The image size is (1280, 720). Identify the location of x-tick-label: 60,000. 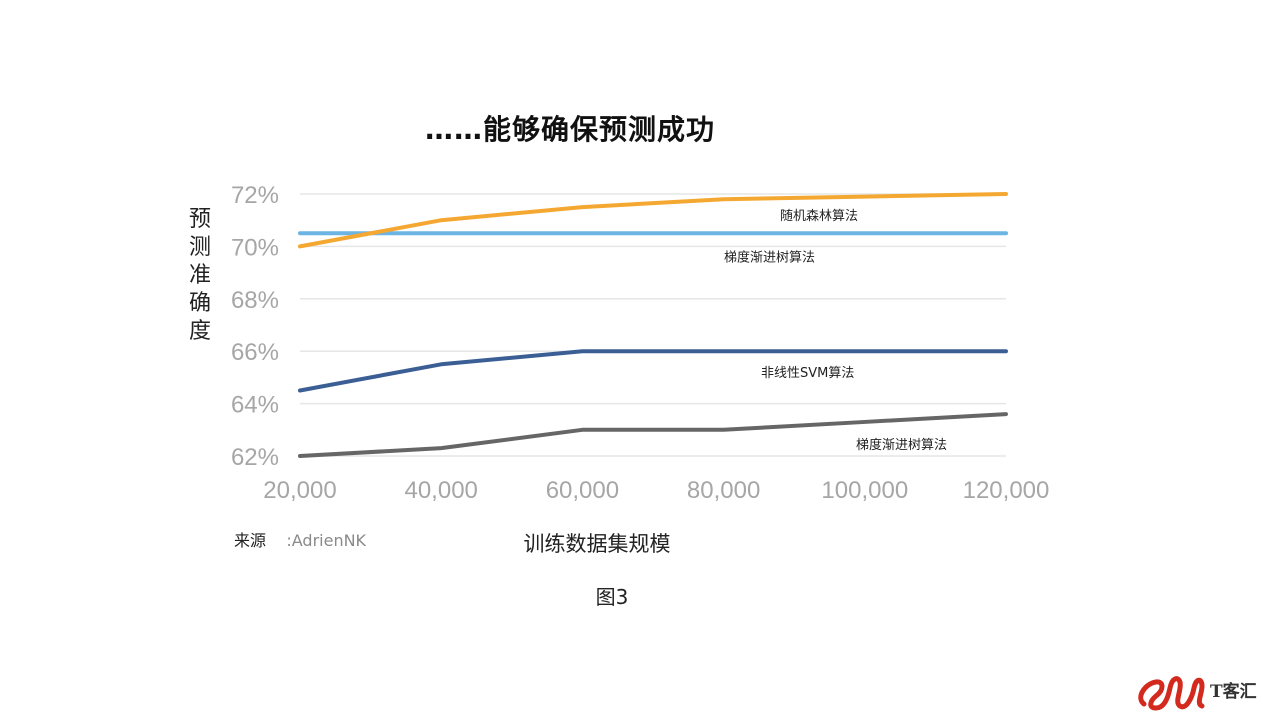
(582, 490).